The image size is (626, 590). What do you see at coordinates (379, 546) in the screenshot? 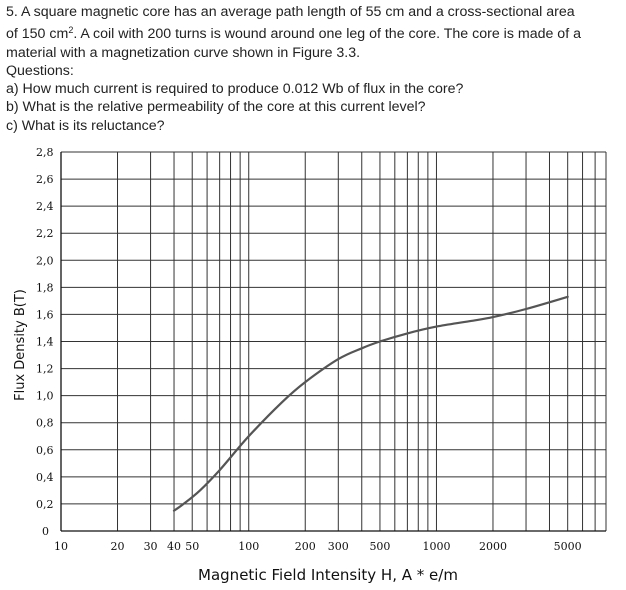
I see `x-tick-label: 500` at bounding box center [379, 546].